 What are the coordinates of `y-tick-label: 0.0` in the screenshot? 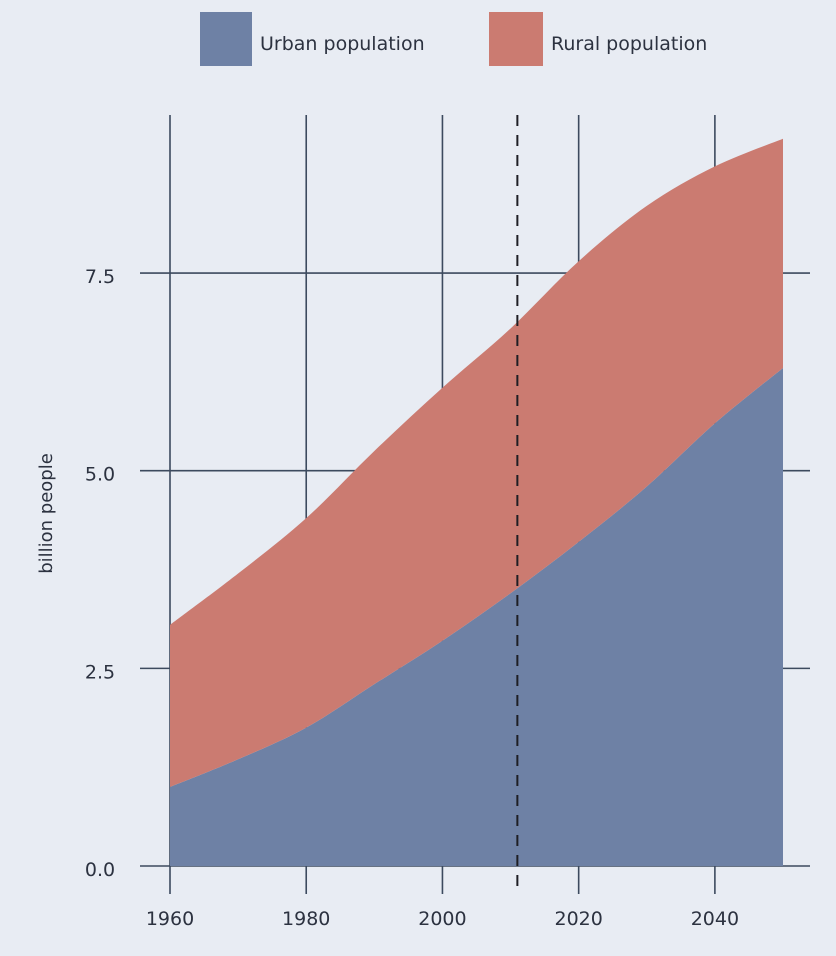 It's located at (100, 870).